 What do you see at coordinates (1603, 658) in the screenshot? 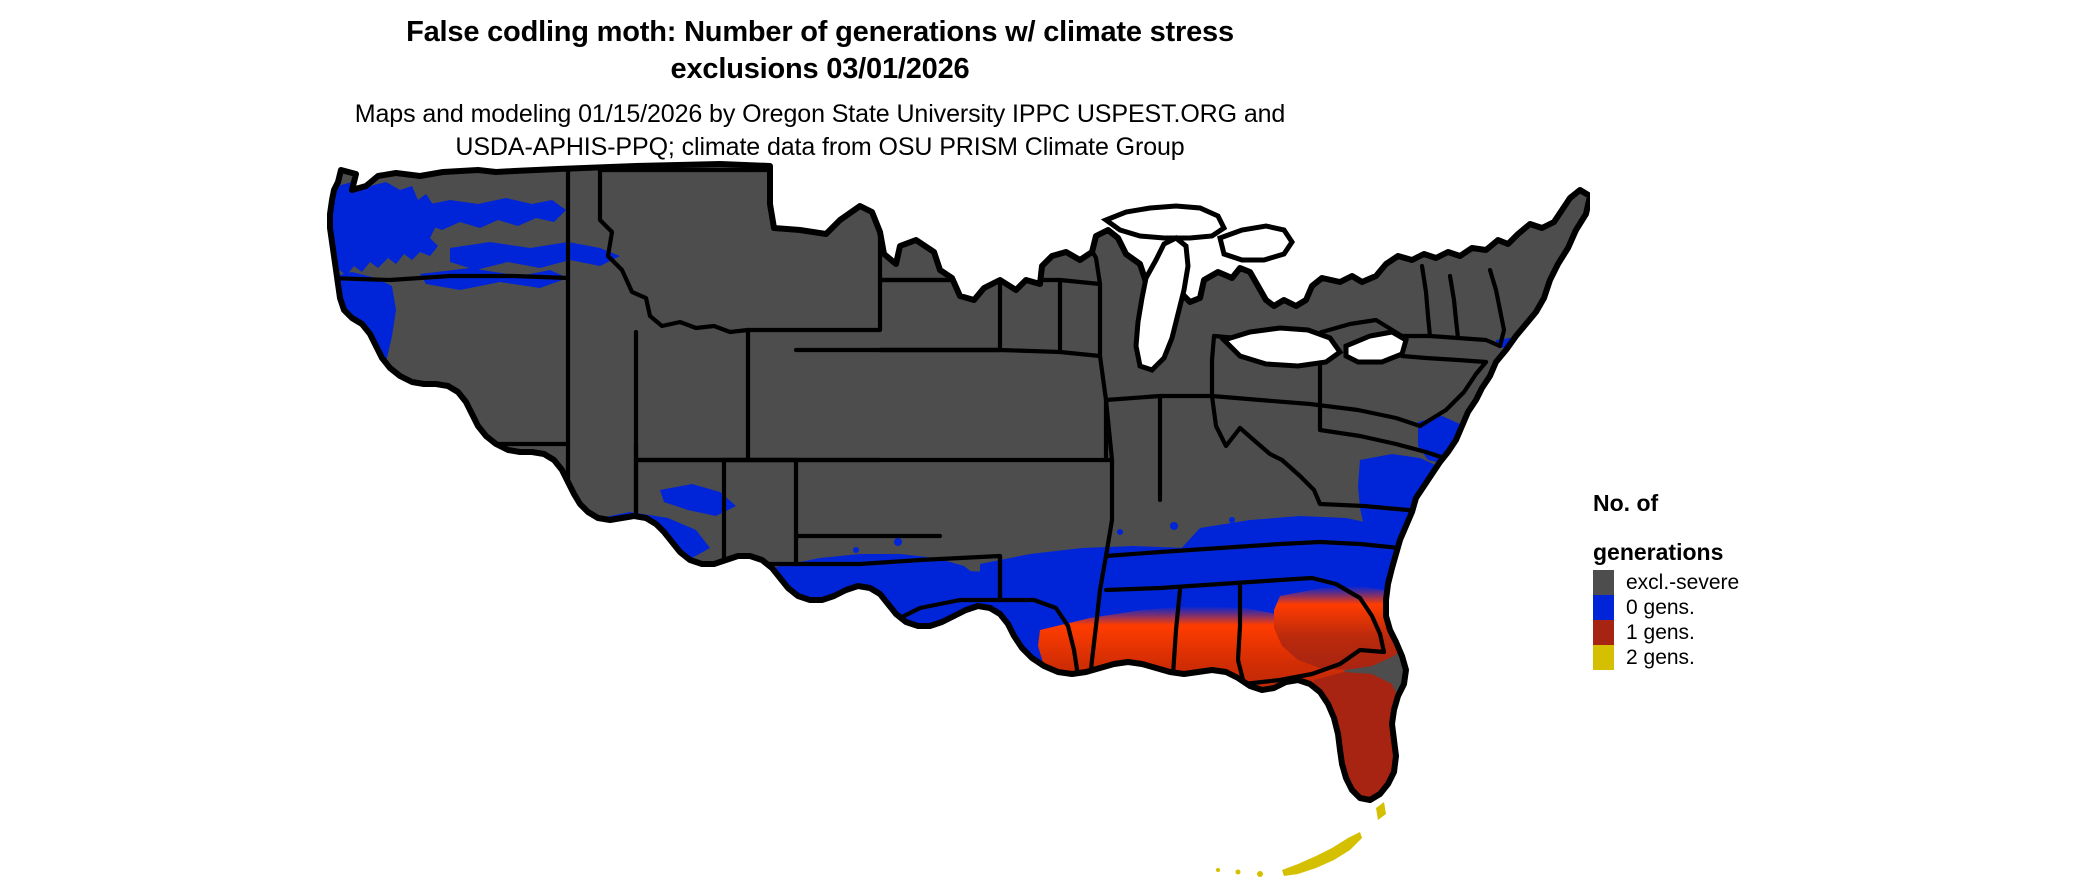
I see `legend-swatch-2-gens` at bounding box center [1603, 658].